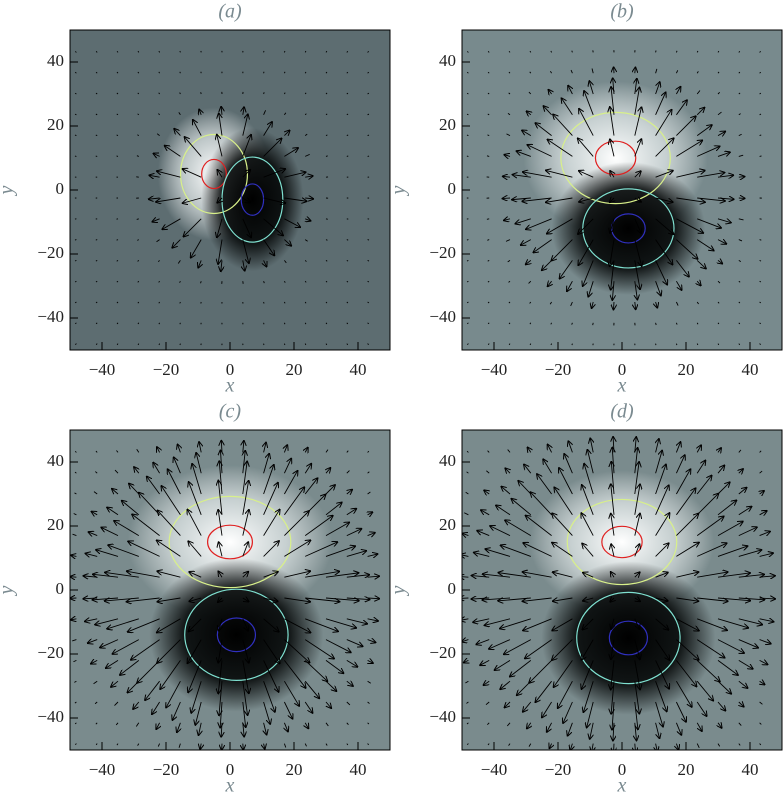  I want to click on panel-title: (b), so click(622, 12).